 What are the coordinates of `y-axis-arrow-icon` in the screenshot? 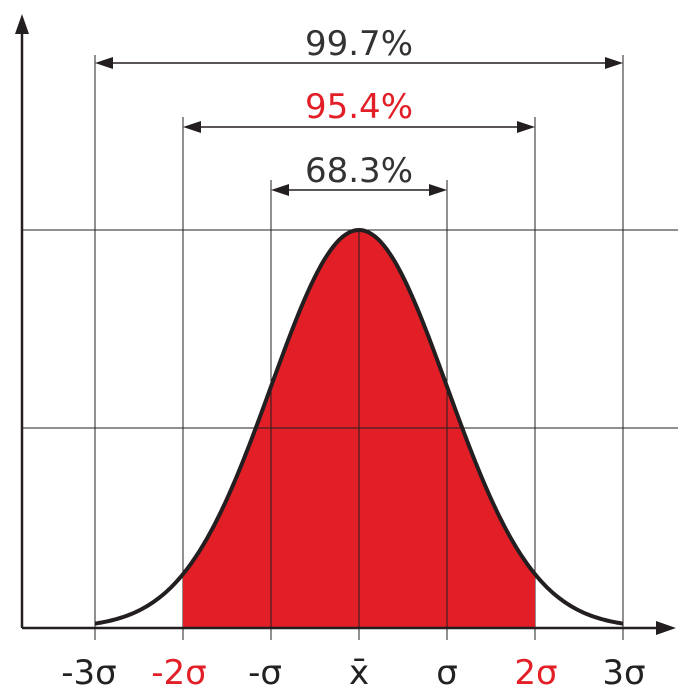 It's located at (22, 24).